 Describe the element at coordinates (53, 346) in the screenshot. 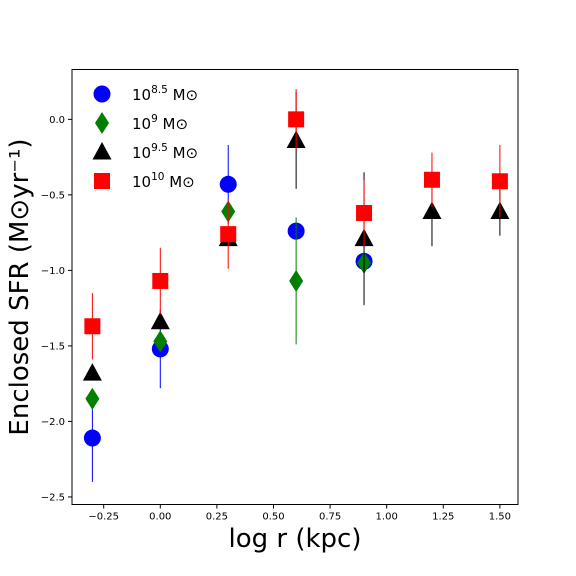

I see `y-tick-label: −1.5` at that location.